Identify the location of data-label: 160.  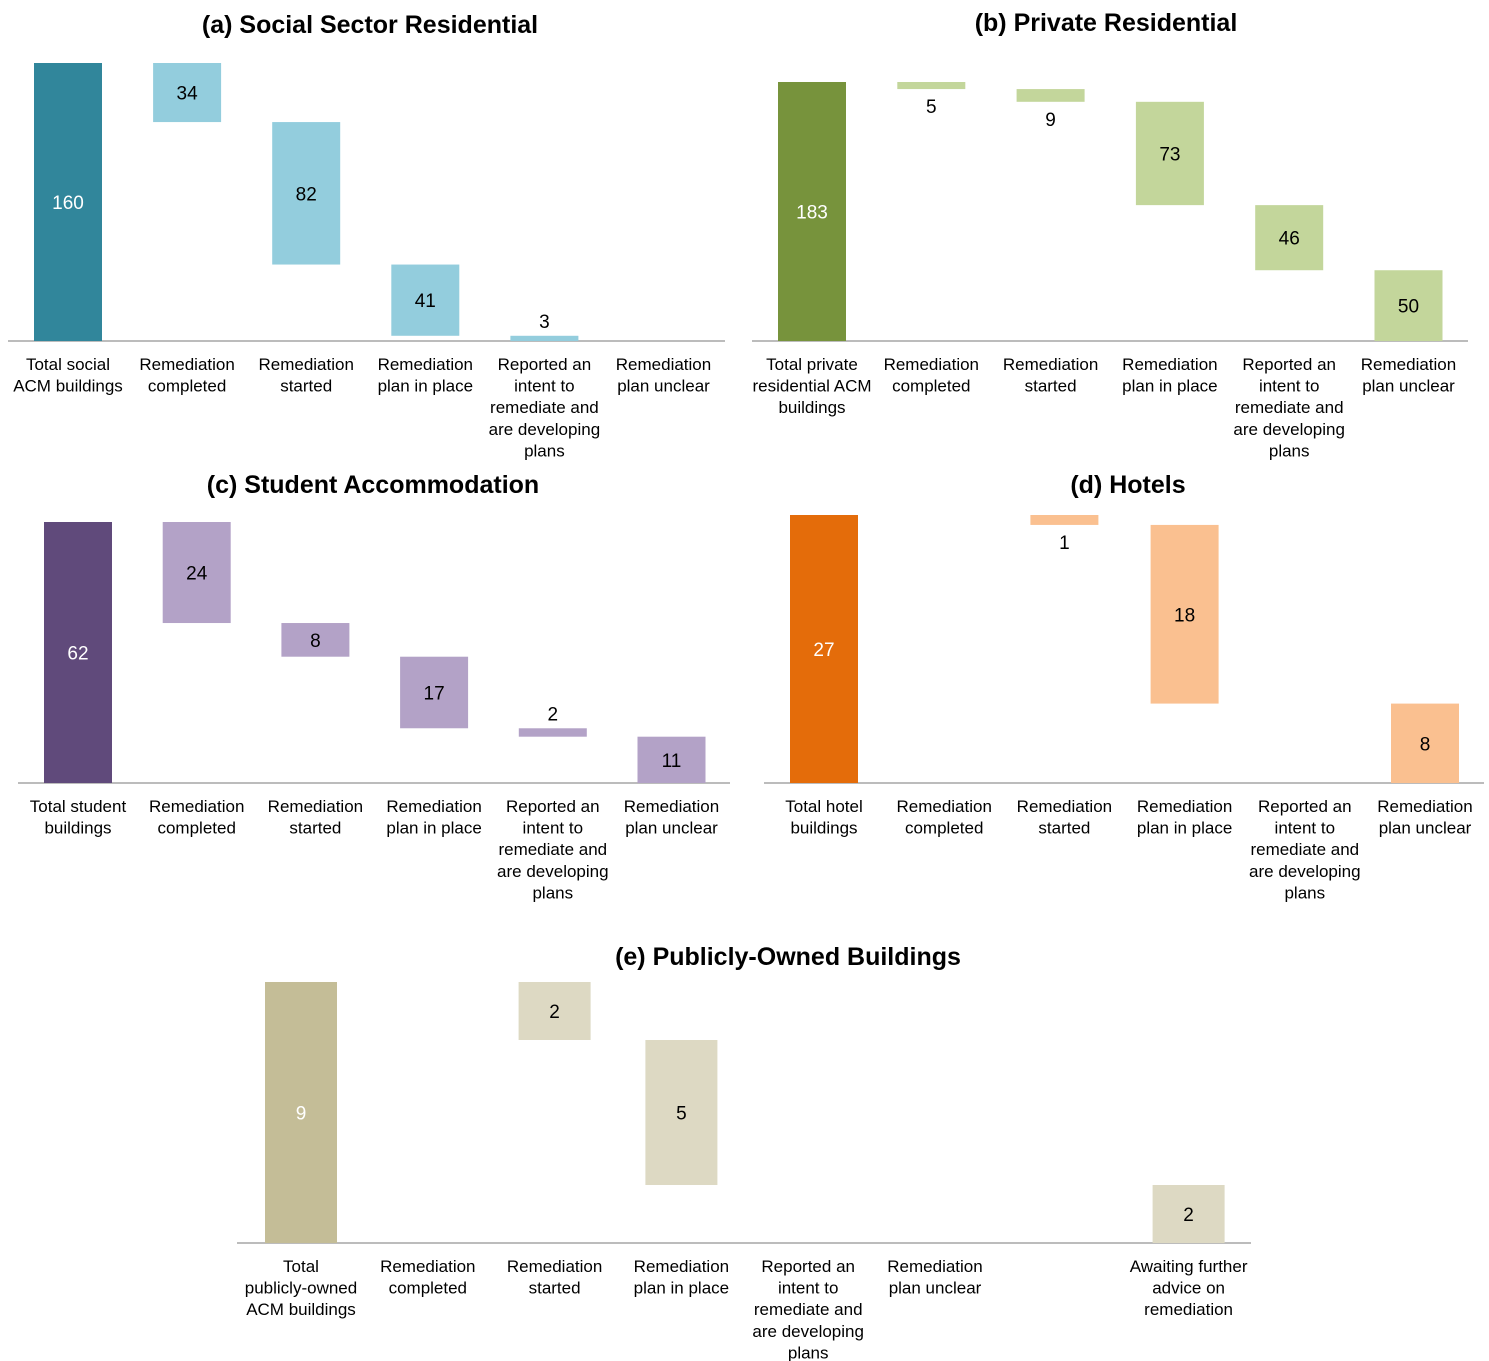
(68, 203).